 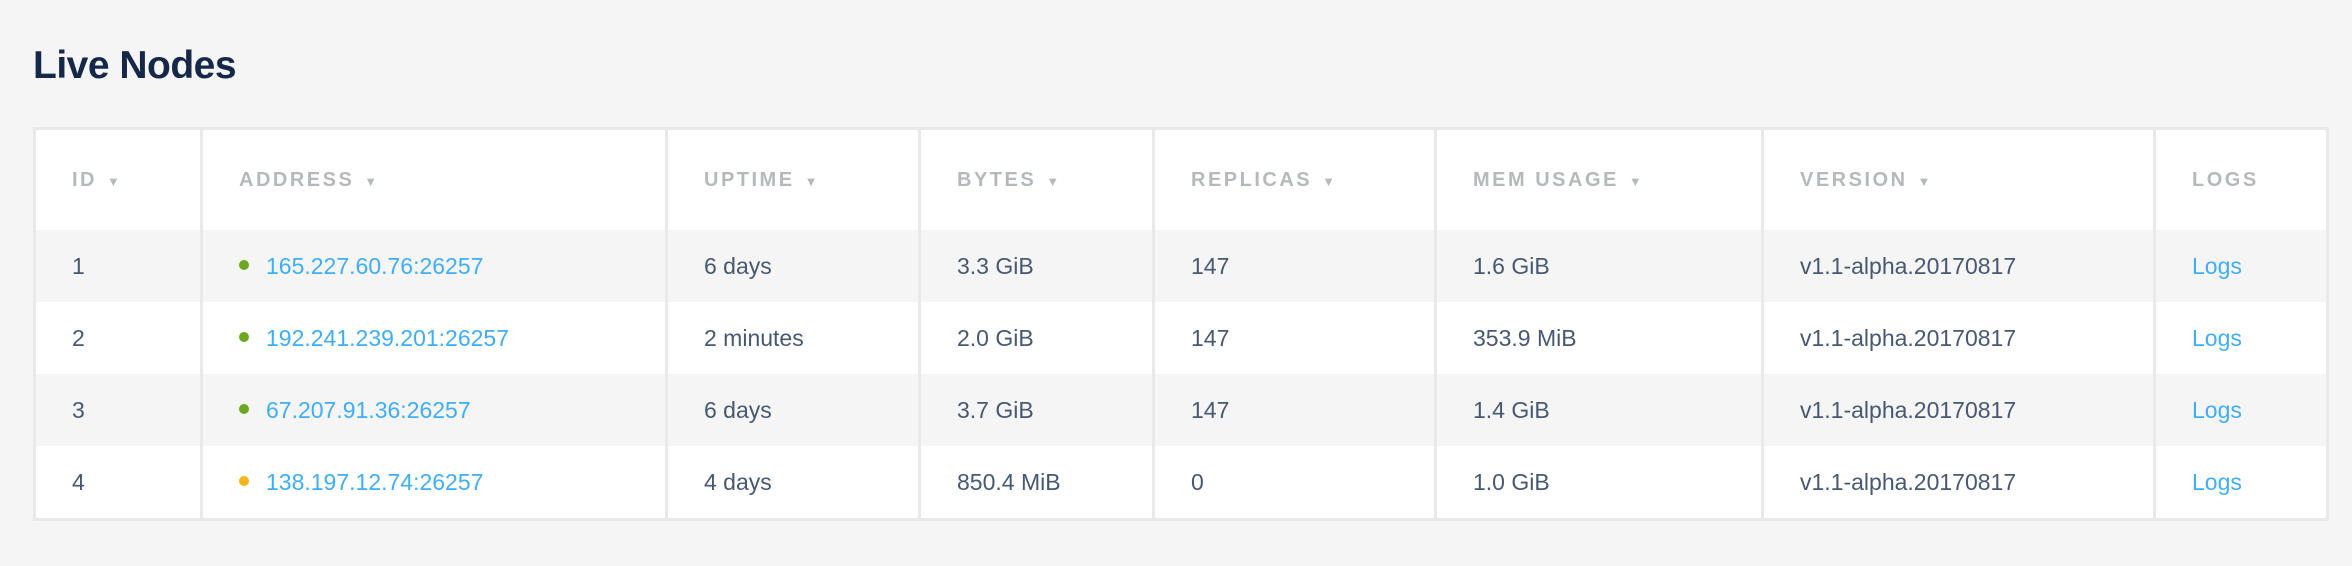 What do you see at coordinates (1252, 179) in the screenshot?
I see `column-header-label: REPLICAS` at bounding box center [1252, 179].